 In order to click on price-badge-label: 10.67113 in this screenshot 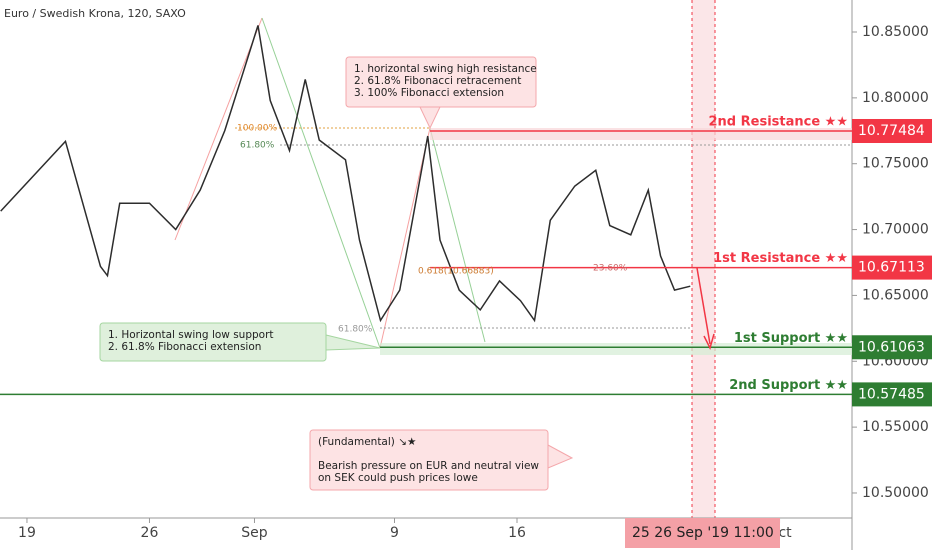, I will do `click(891, 268)`.